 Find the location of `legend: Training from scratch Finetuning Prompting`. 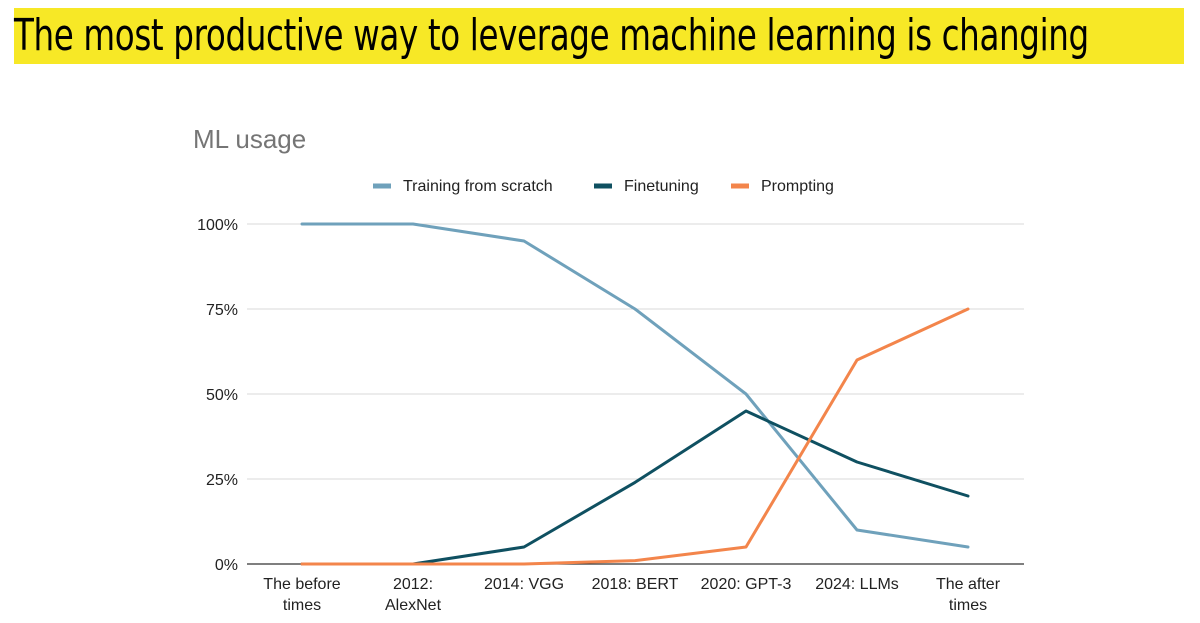

legend: Training from scratch Finetuning Prompting is located at coordinates (603, 186).